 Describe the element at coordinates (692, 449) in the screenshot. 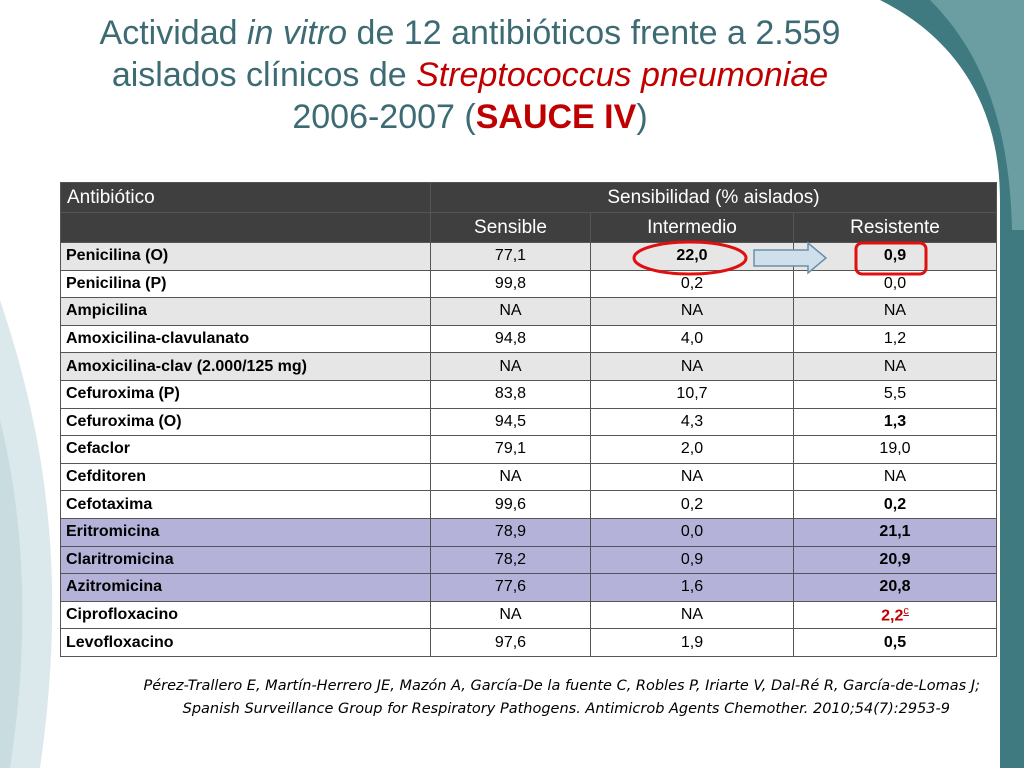

I see `intermedio-value: 2,0` at that location.